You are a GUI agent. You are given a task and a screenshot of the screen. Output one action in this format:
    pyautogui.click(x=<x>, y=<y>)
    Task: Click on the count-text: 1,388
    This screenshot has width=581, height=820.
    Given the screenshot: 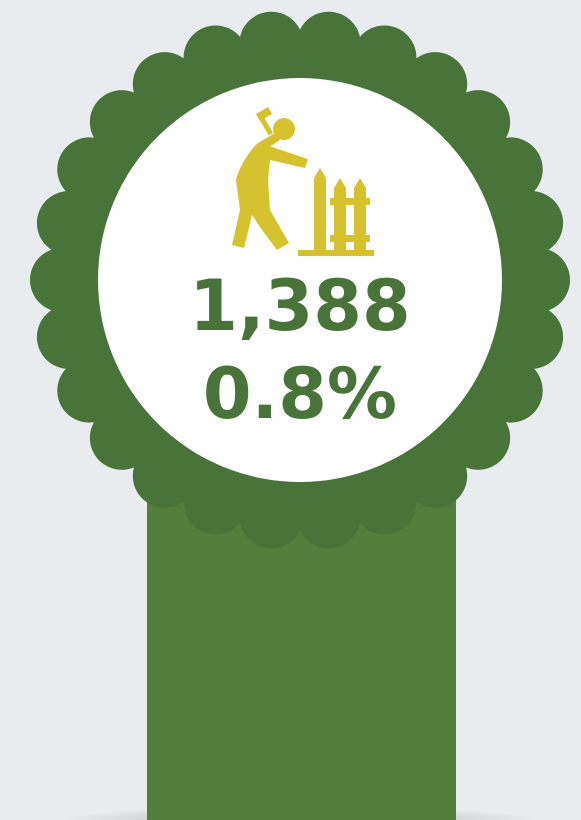 What is the action you would take?
    pyautogui.click(x=299, y=306)
    